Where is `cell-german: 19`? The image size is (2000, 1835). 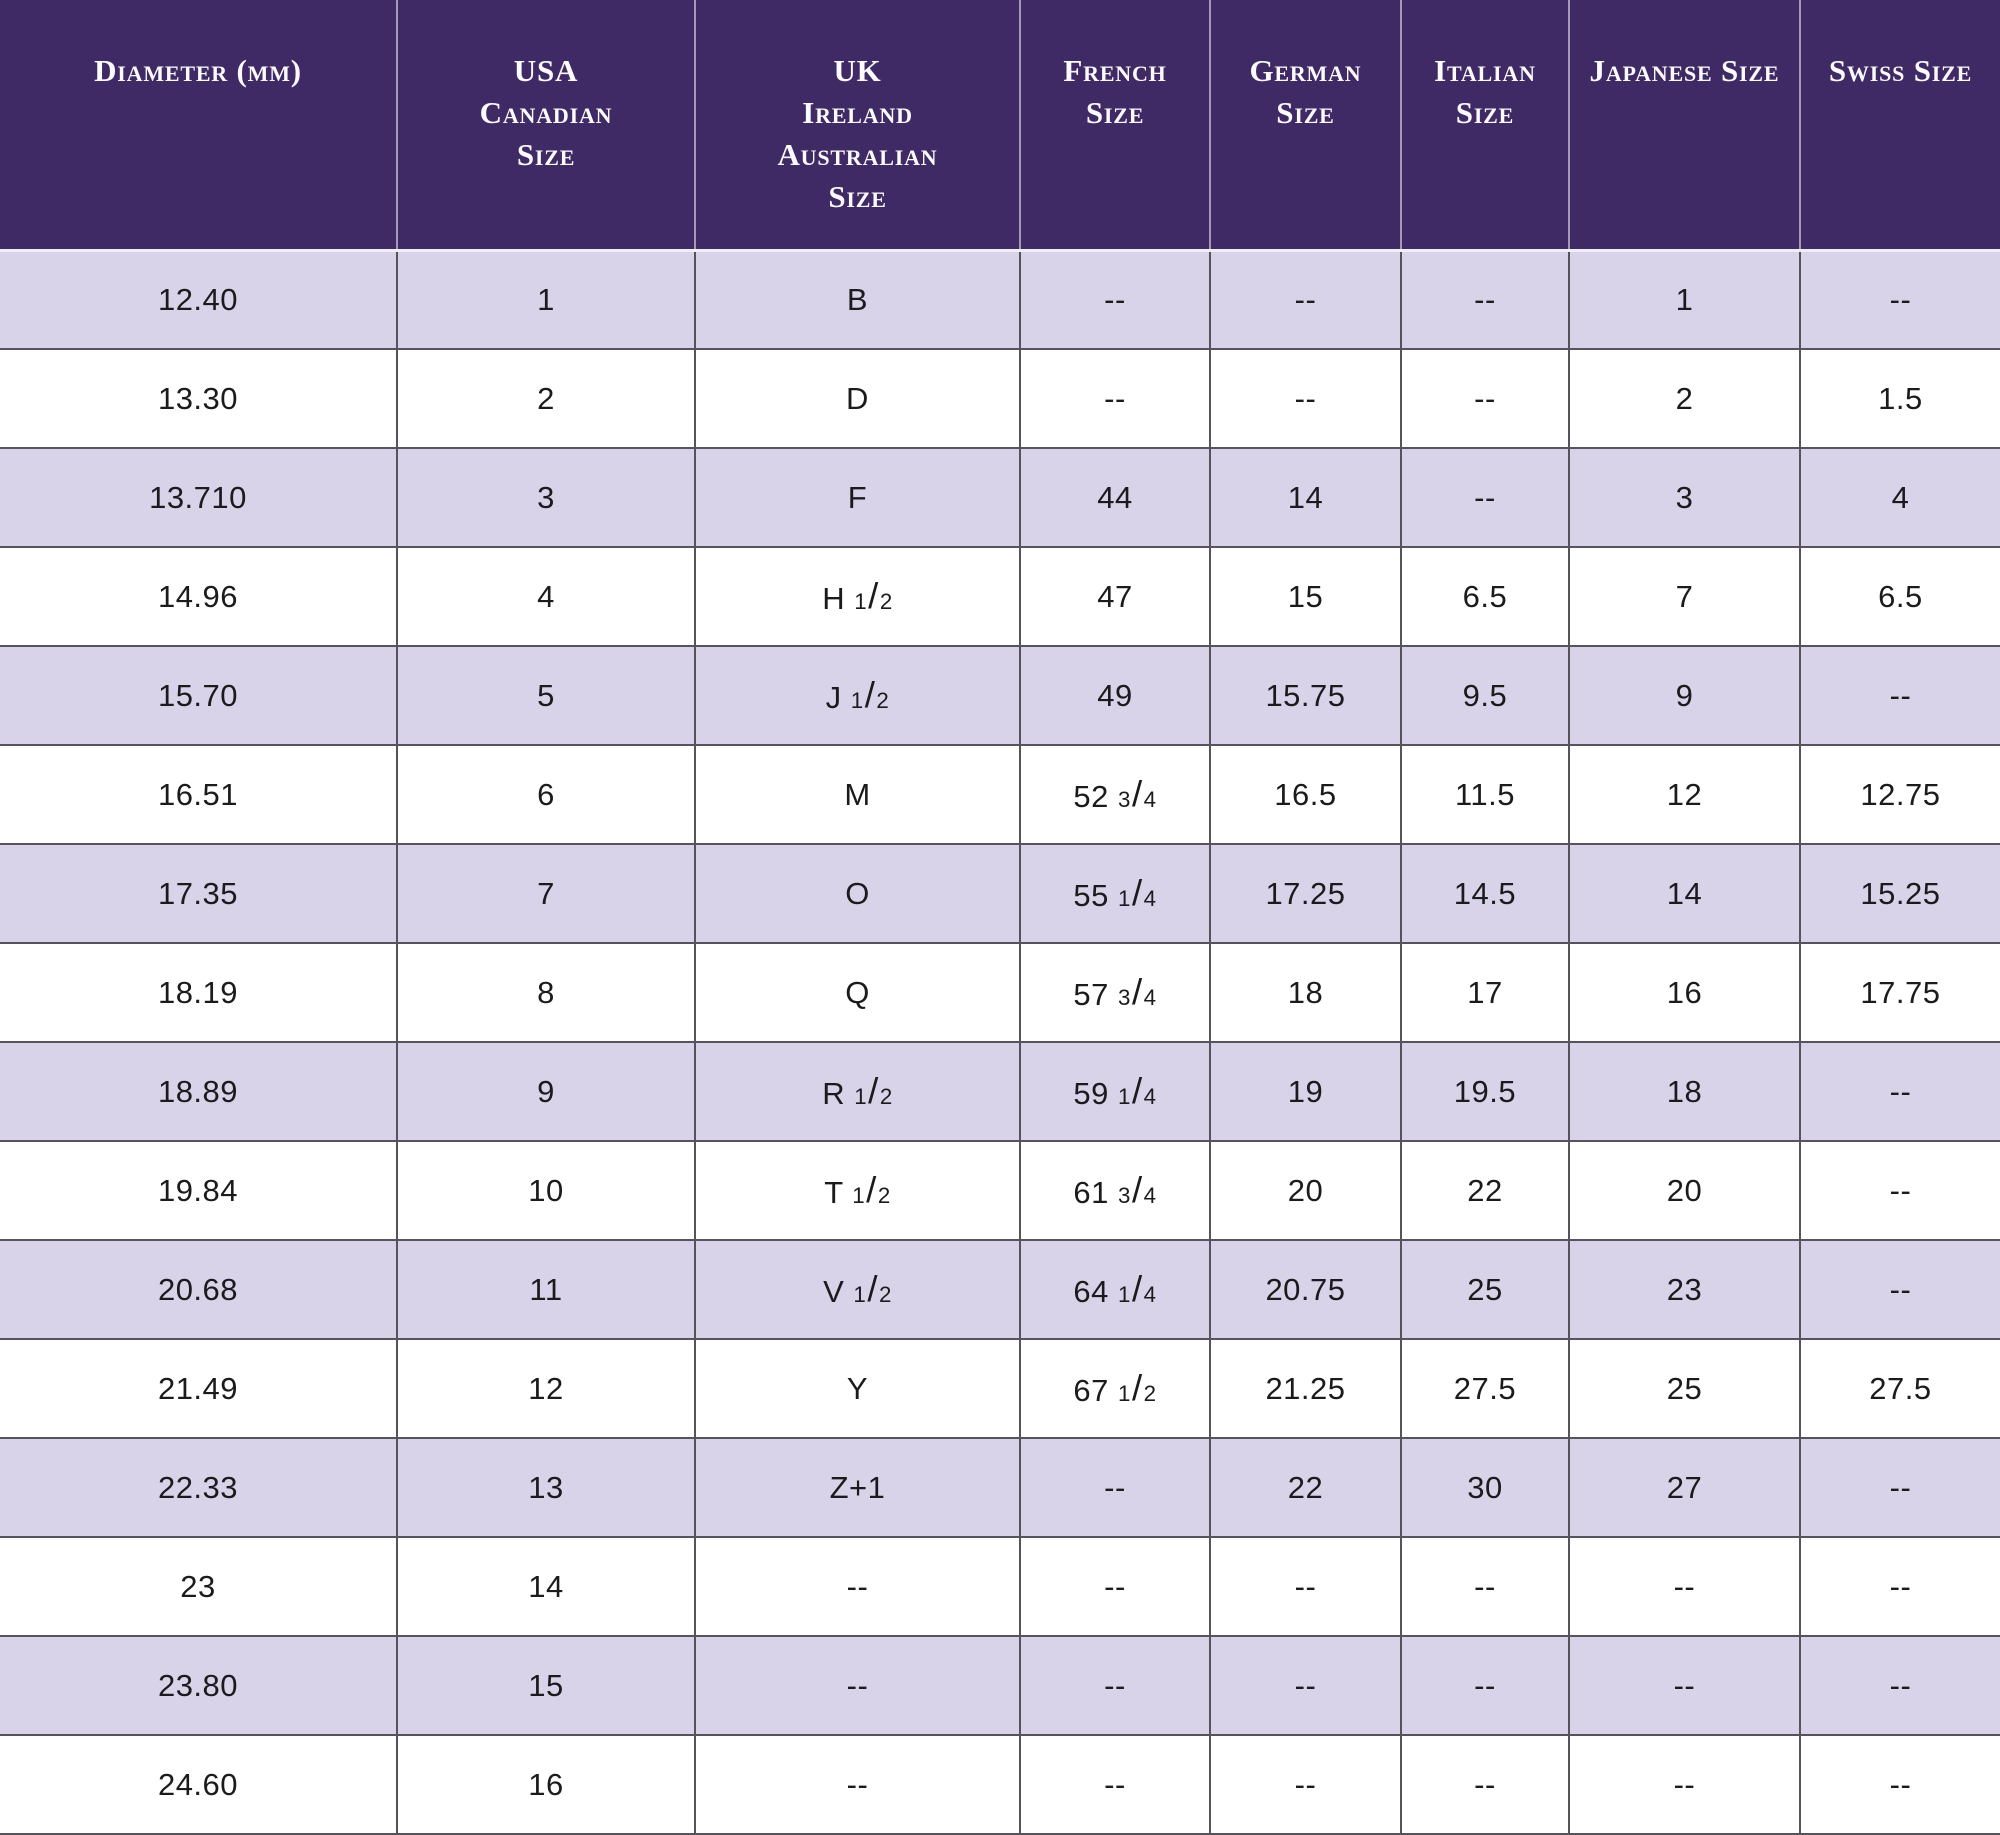 cell-german: 19 is located at coordinates (1305, 1091).